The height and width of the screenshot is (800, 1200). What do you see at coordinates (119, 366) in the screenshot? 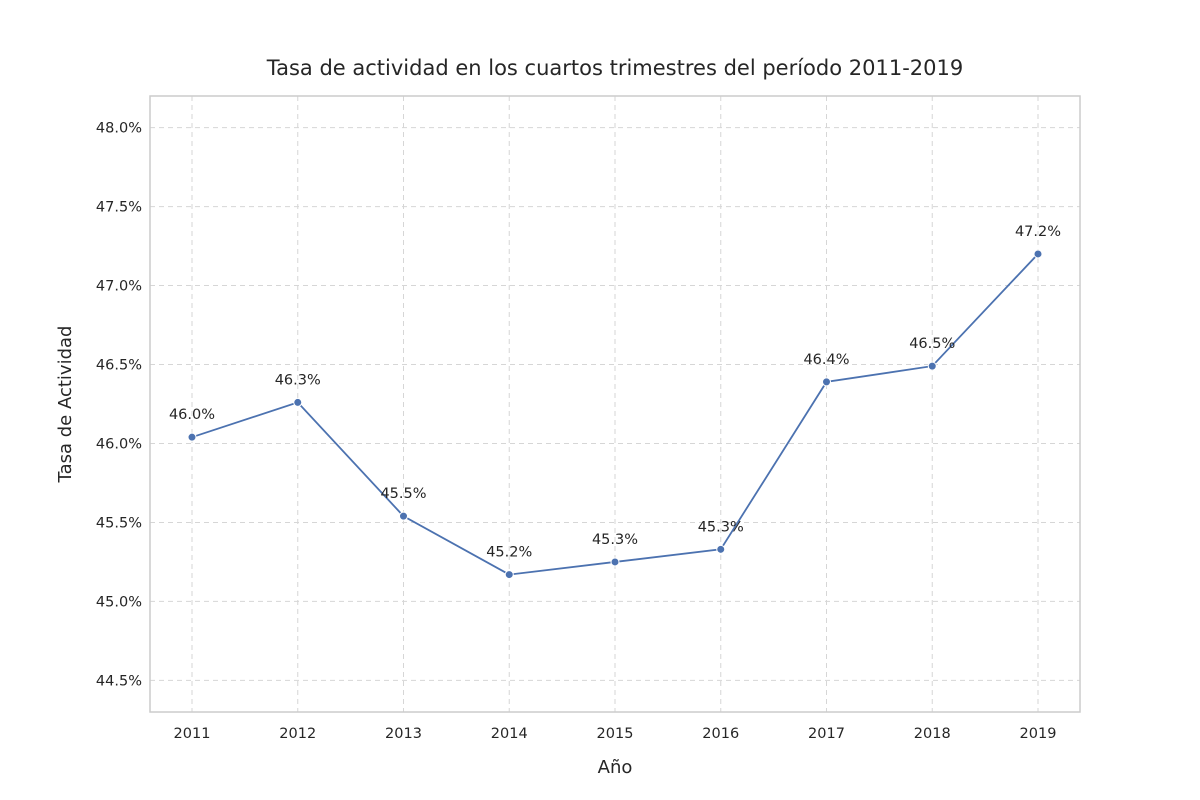
I see `y-tick-label: 46.5%` at bounding box center [119, 366].